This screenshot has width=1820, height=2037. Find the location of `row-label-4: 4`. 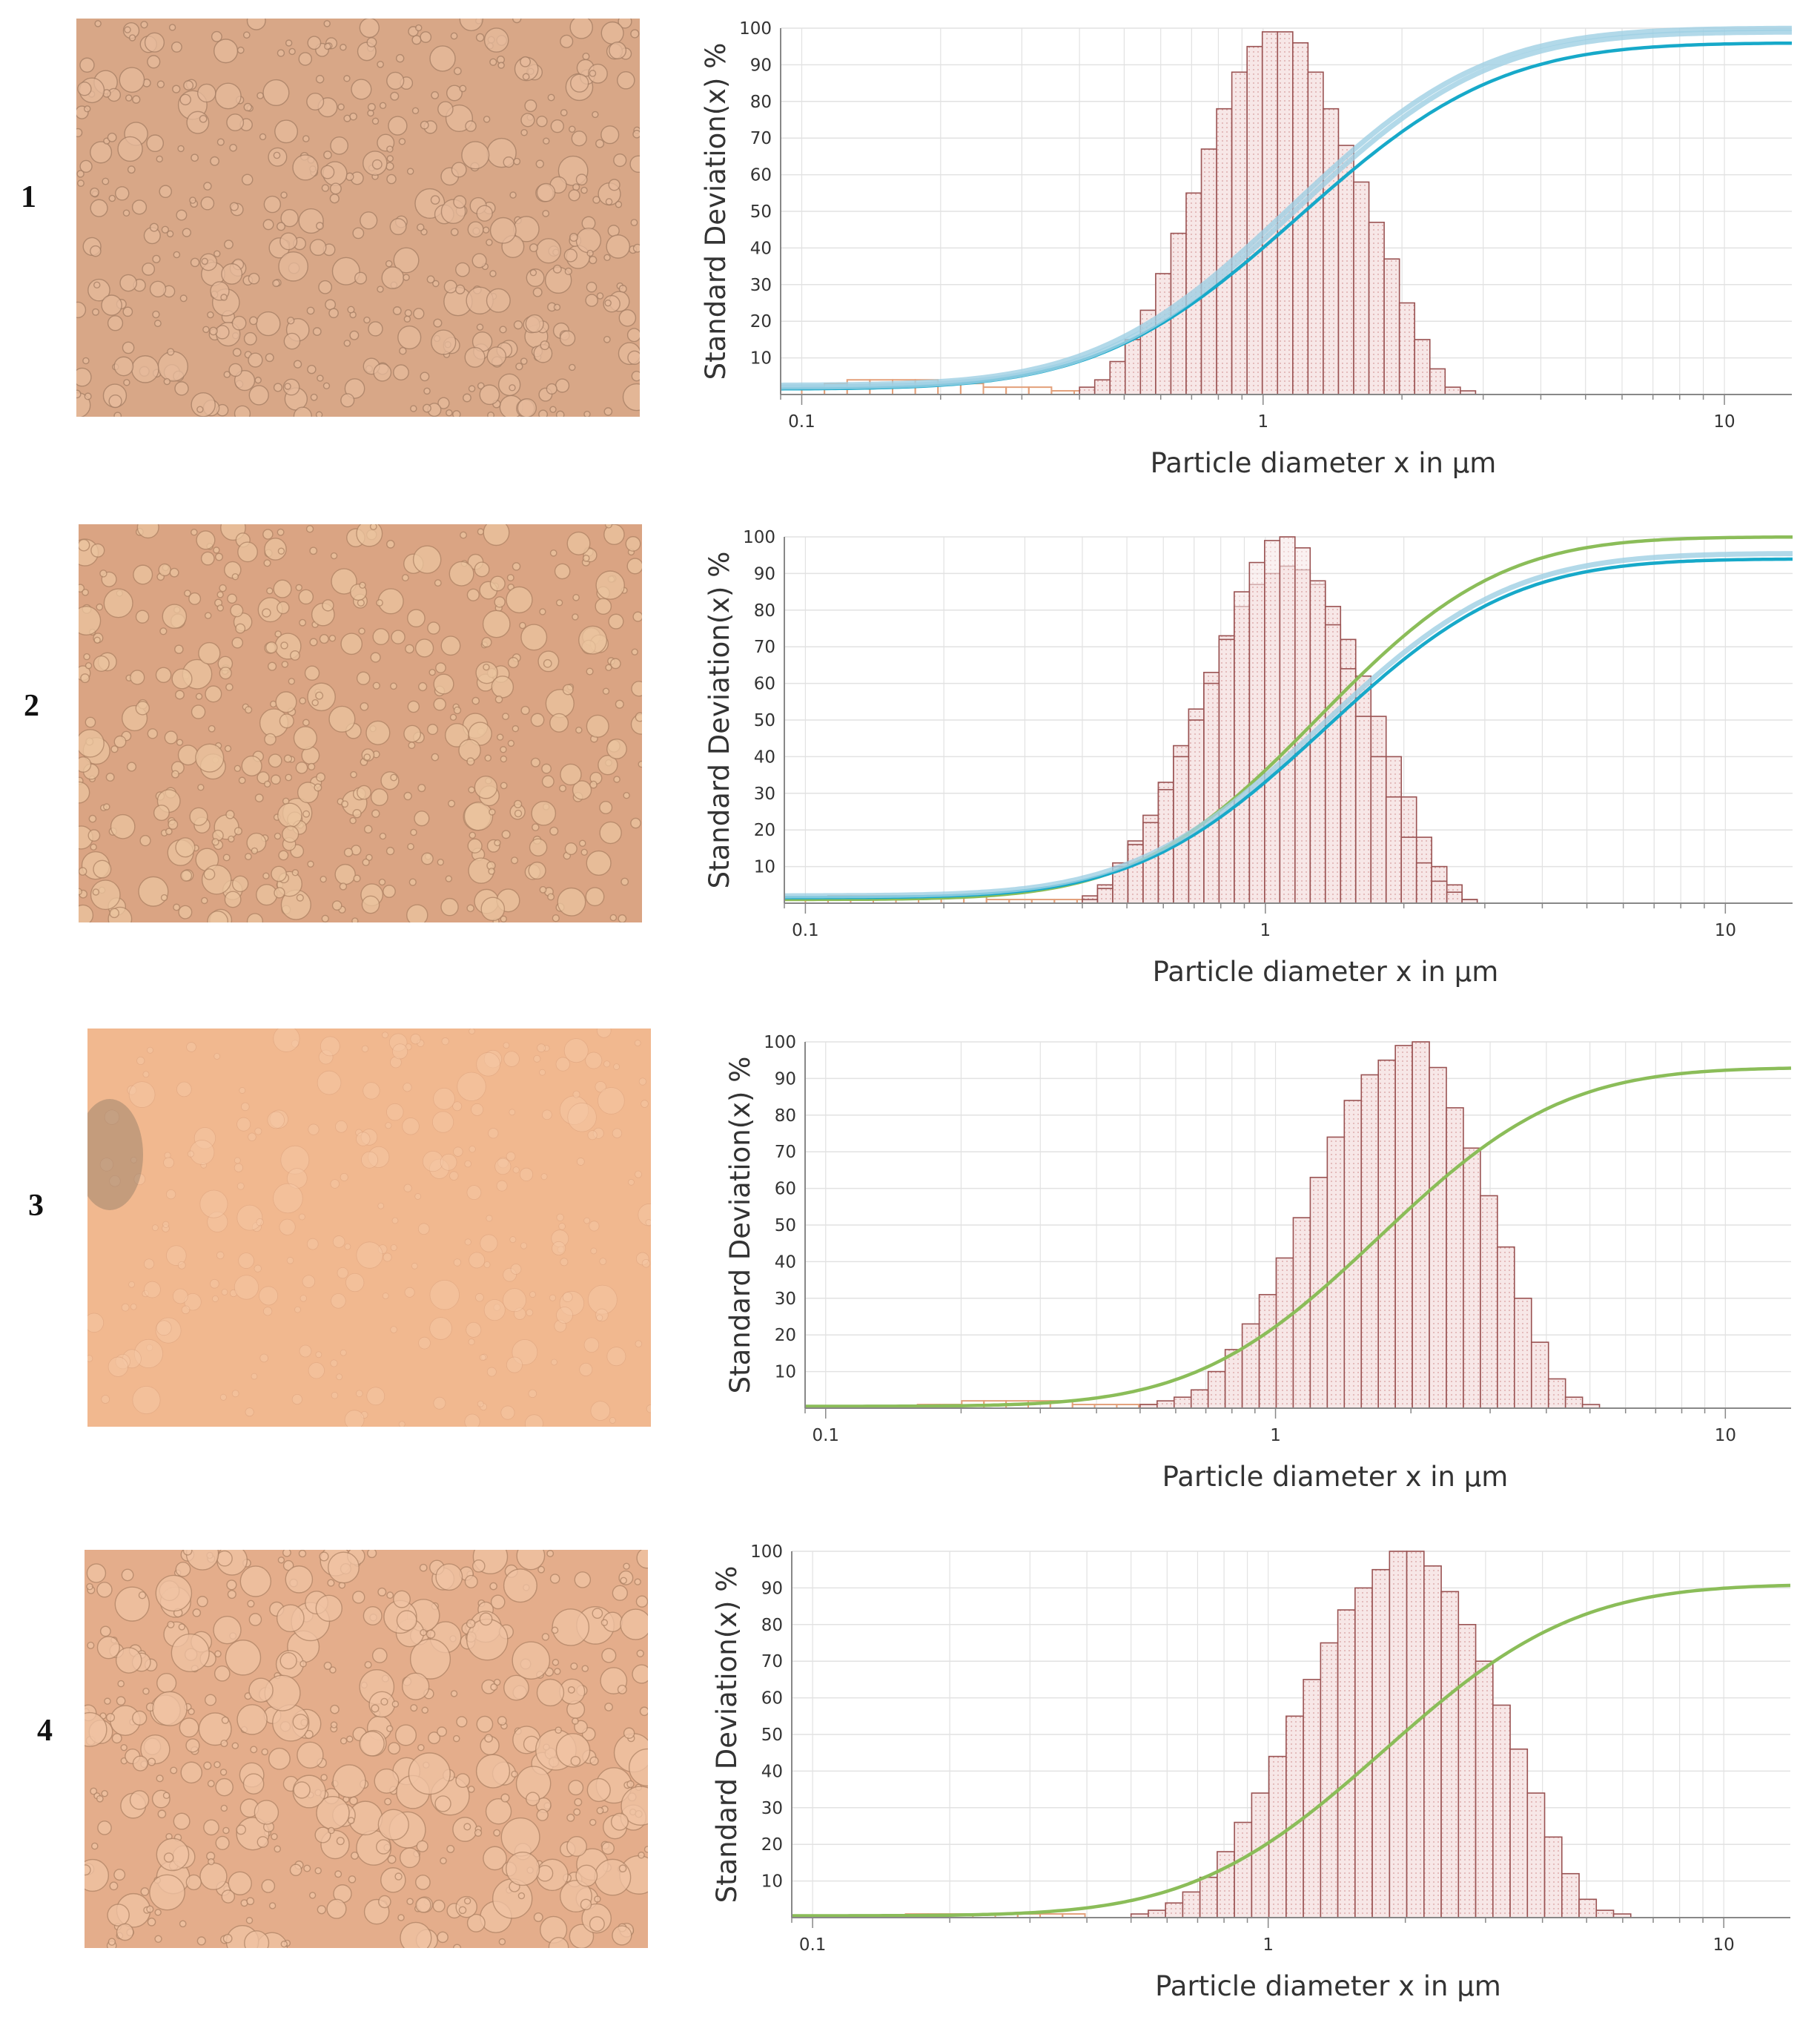

row-label-4: 4 is located at coordinates (45, 1731).